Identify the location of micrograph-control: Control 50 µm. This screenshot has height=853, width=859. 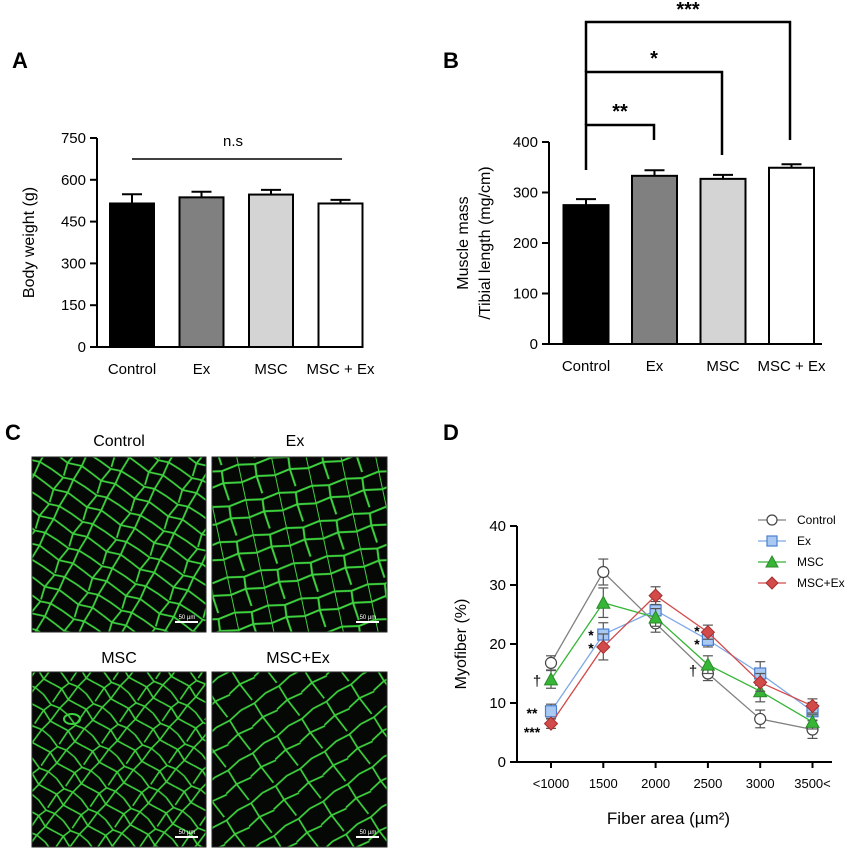
(119, 533).